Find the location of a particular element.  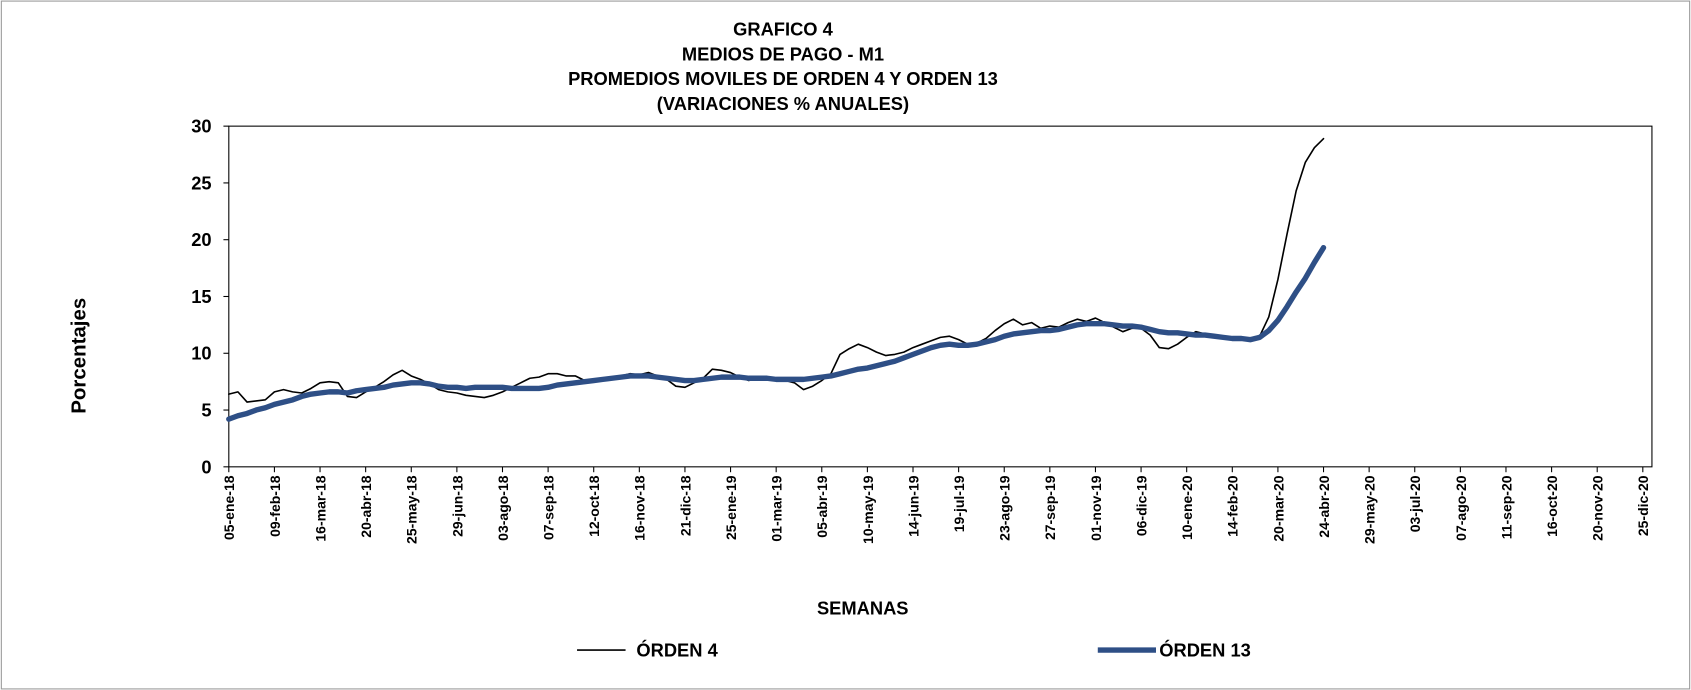

x-tick-label: 11-sep-20 is located at coordinates (1506, 507).